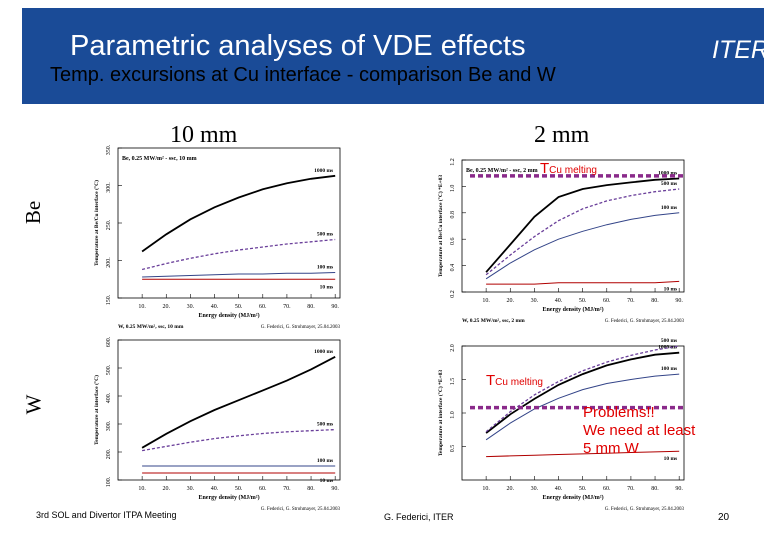  Describe the element at coordinates (109, 481) in the screenshot. I see `y-tick-label: 100.` at that location.